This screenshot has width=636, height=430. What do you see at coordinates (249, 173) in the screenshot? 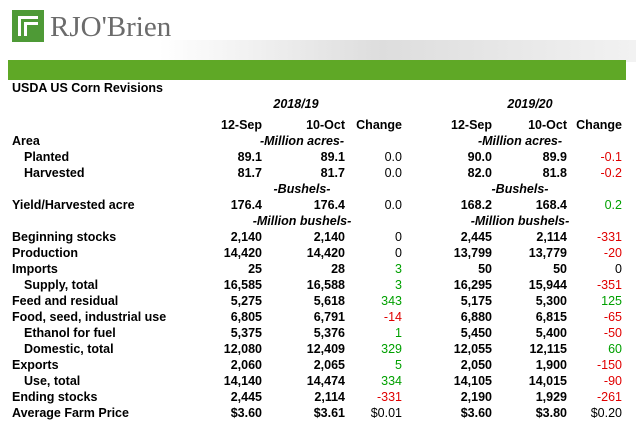
I see `cell: 81.7` at bounding box center [249, 173].